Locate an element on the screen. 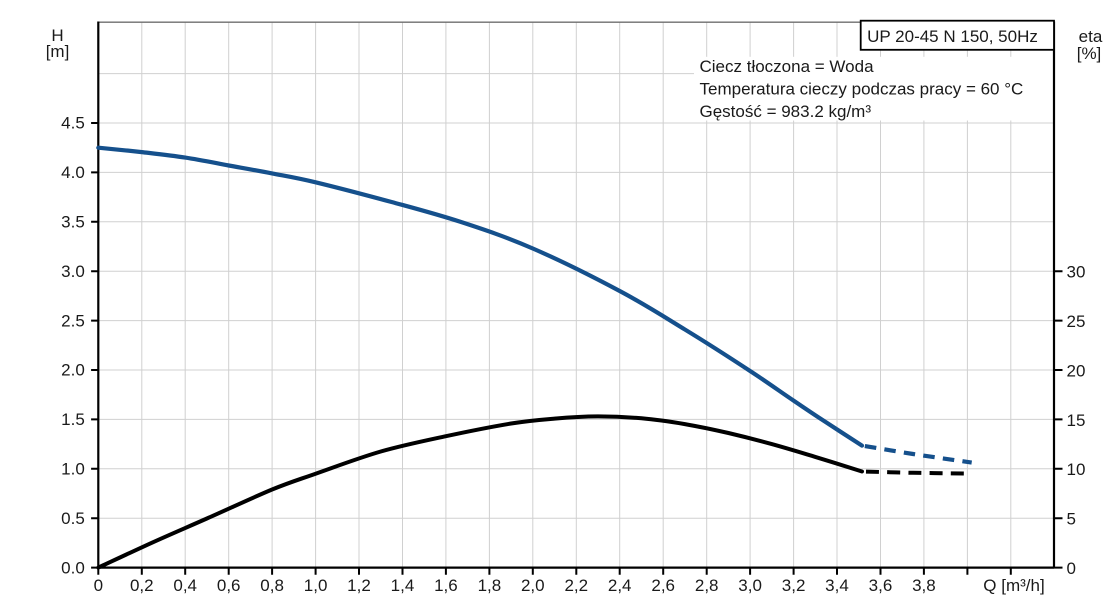  svg-text: 3.5 is located at coordinates (73, 222).